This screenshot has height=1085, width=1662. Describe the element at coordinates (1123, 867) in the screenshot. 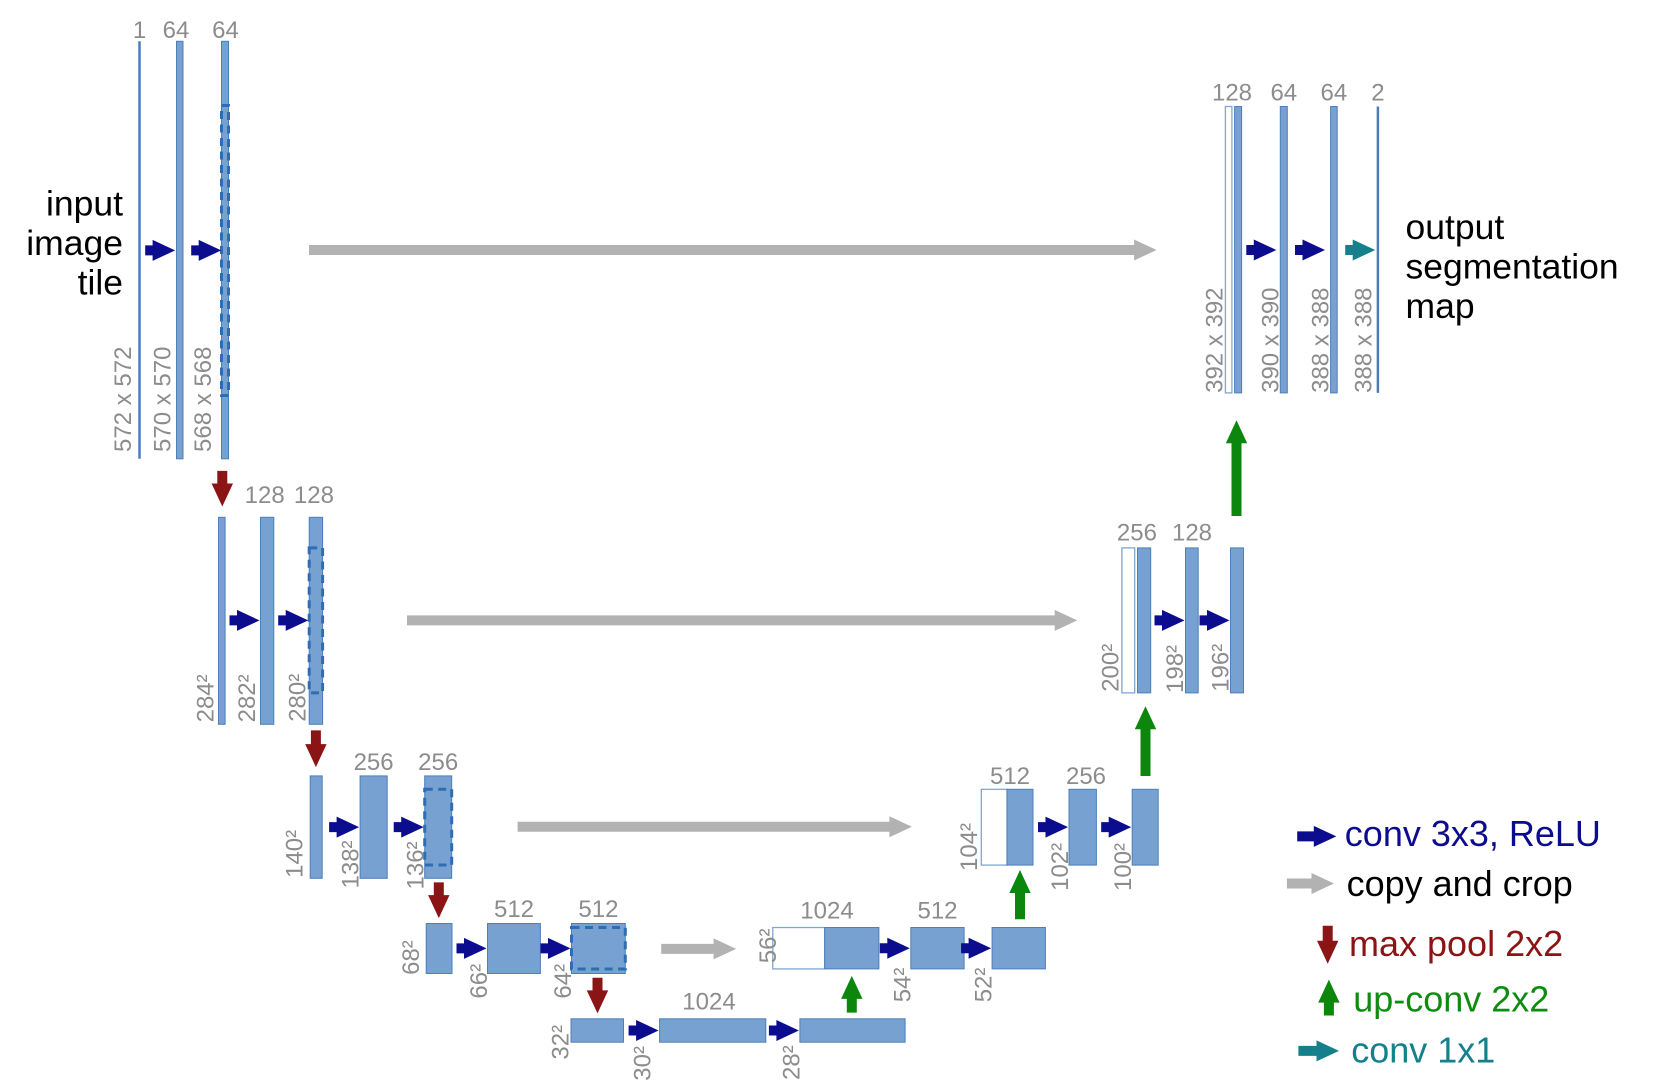

I see `svg-text: 100²` at that location.